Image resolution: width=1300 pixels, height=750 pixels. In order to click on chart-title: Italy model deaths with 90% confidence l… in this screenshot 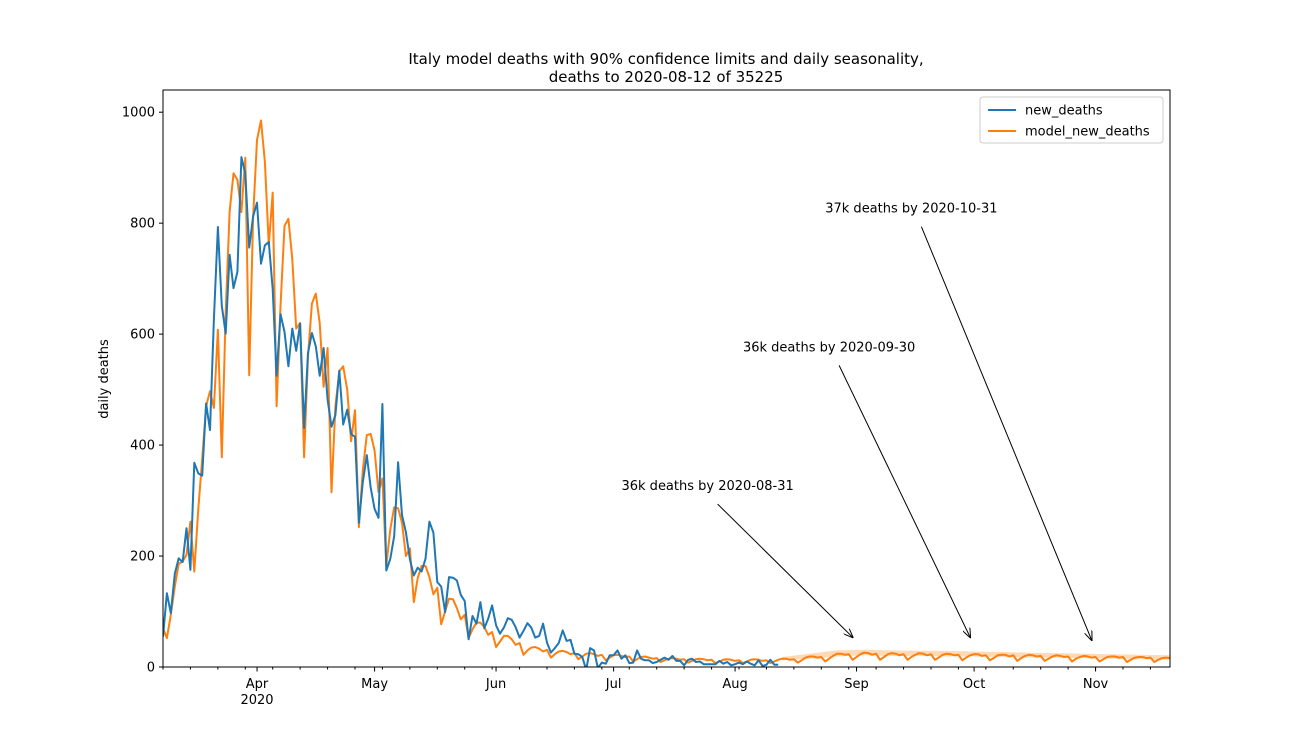, I will do `click(665, 59)`.